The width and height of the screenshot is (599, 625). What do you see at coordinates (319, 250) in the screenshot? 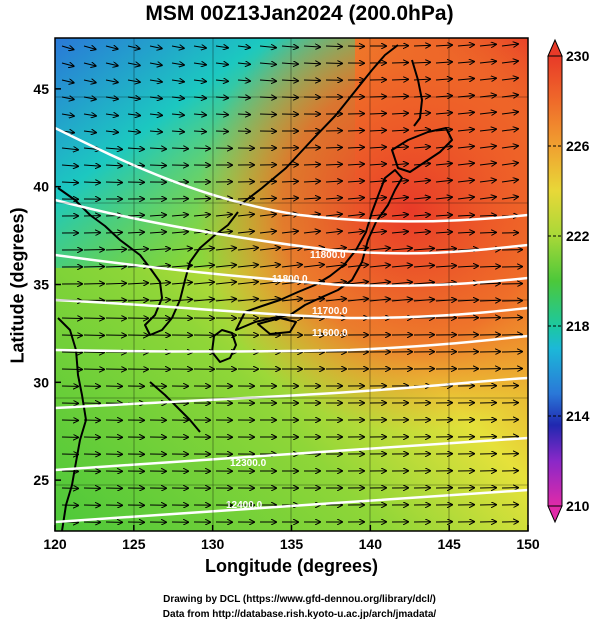
I see `honshu-coast` at bounding box center [319, 250].